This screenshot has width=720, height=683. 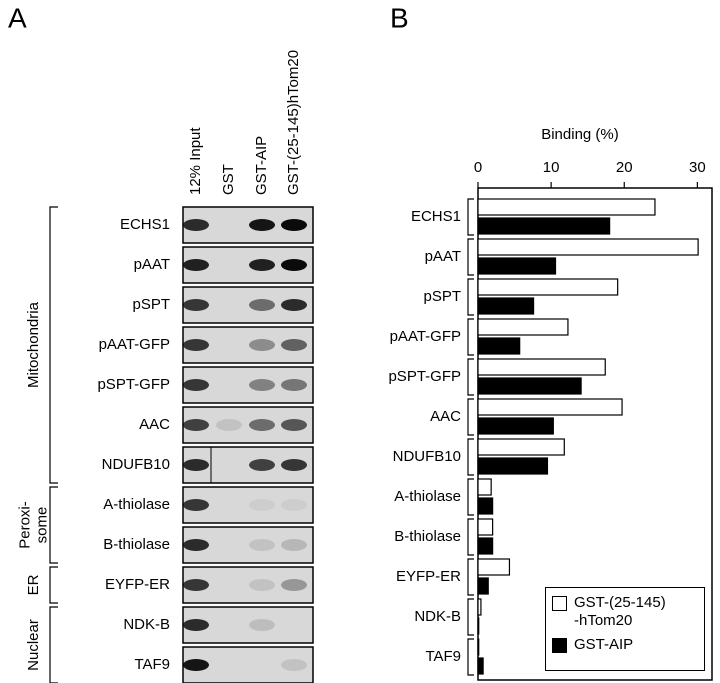 What do you see at coordinates (137, 584) in the screenshot?
I see `row-label: EYFP-ER` at bounding box center [137, 584].